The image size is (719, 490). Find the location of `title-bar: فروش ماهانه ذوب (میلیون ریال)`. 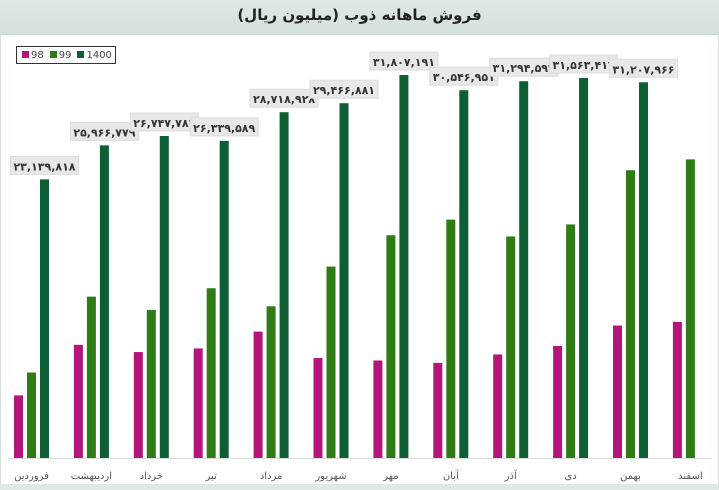

title-bar: فروش ماهانه ذوب (میلیون ریال) is located at coordinates (359, 17).